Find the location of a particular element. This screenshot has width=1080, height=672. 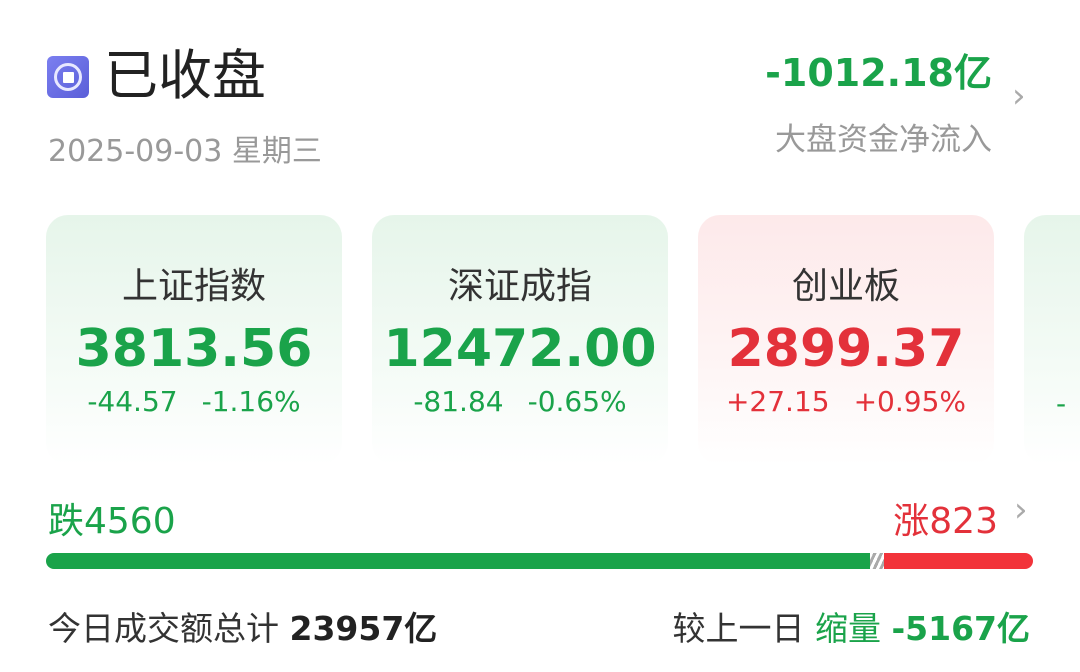

index-name: 深证成指 is located at coordinates (519, 286).